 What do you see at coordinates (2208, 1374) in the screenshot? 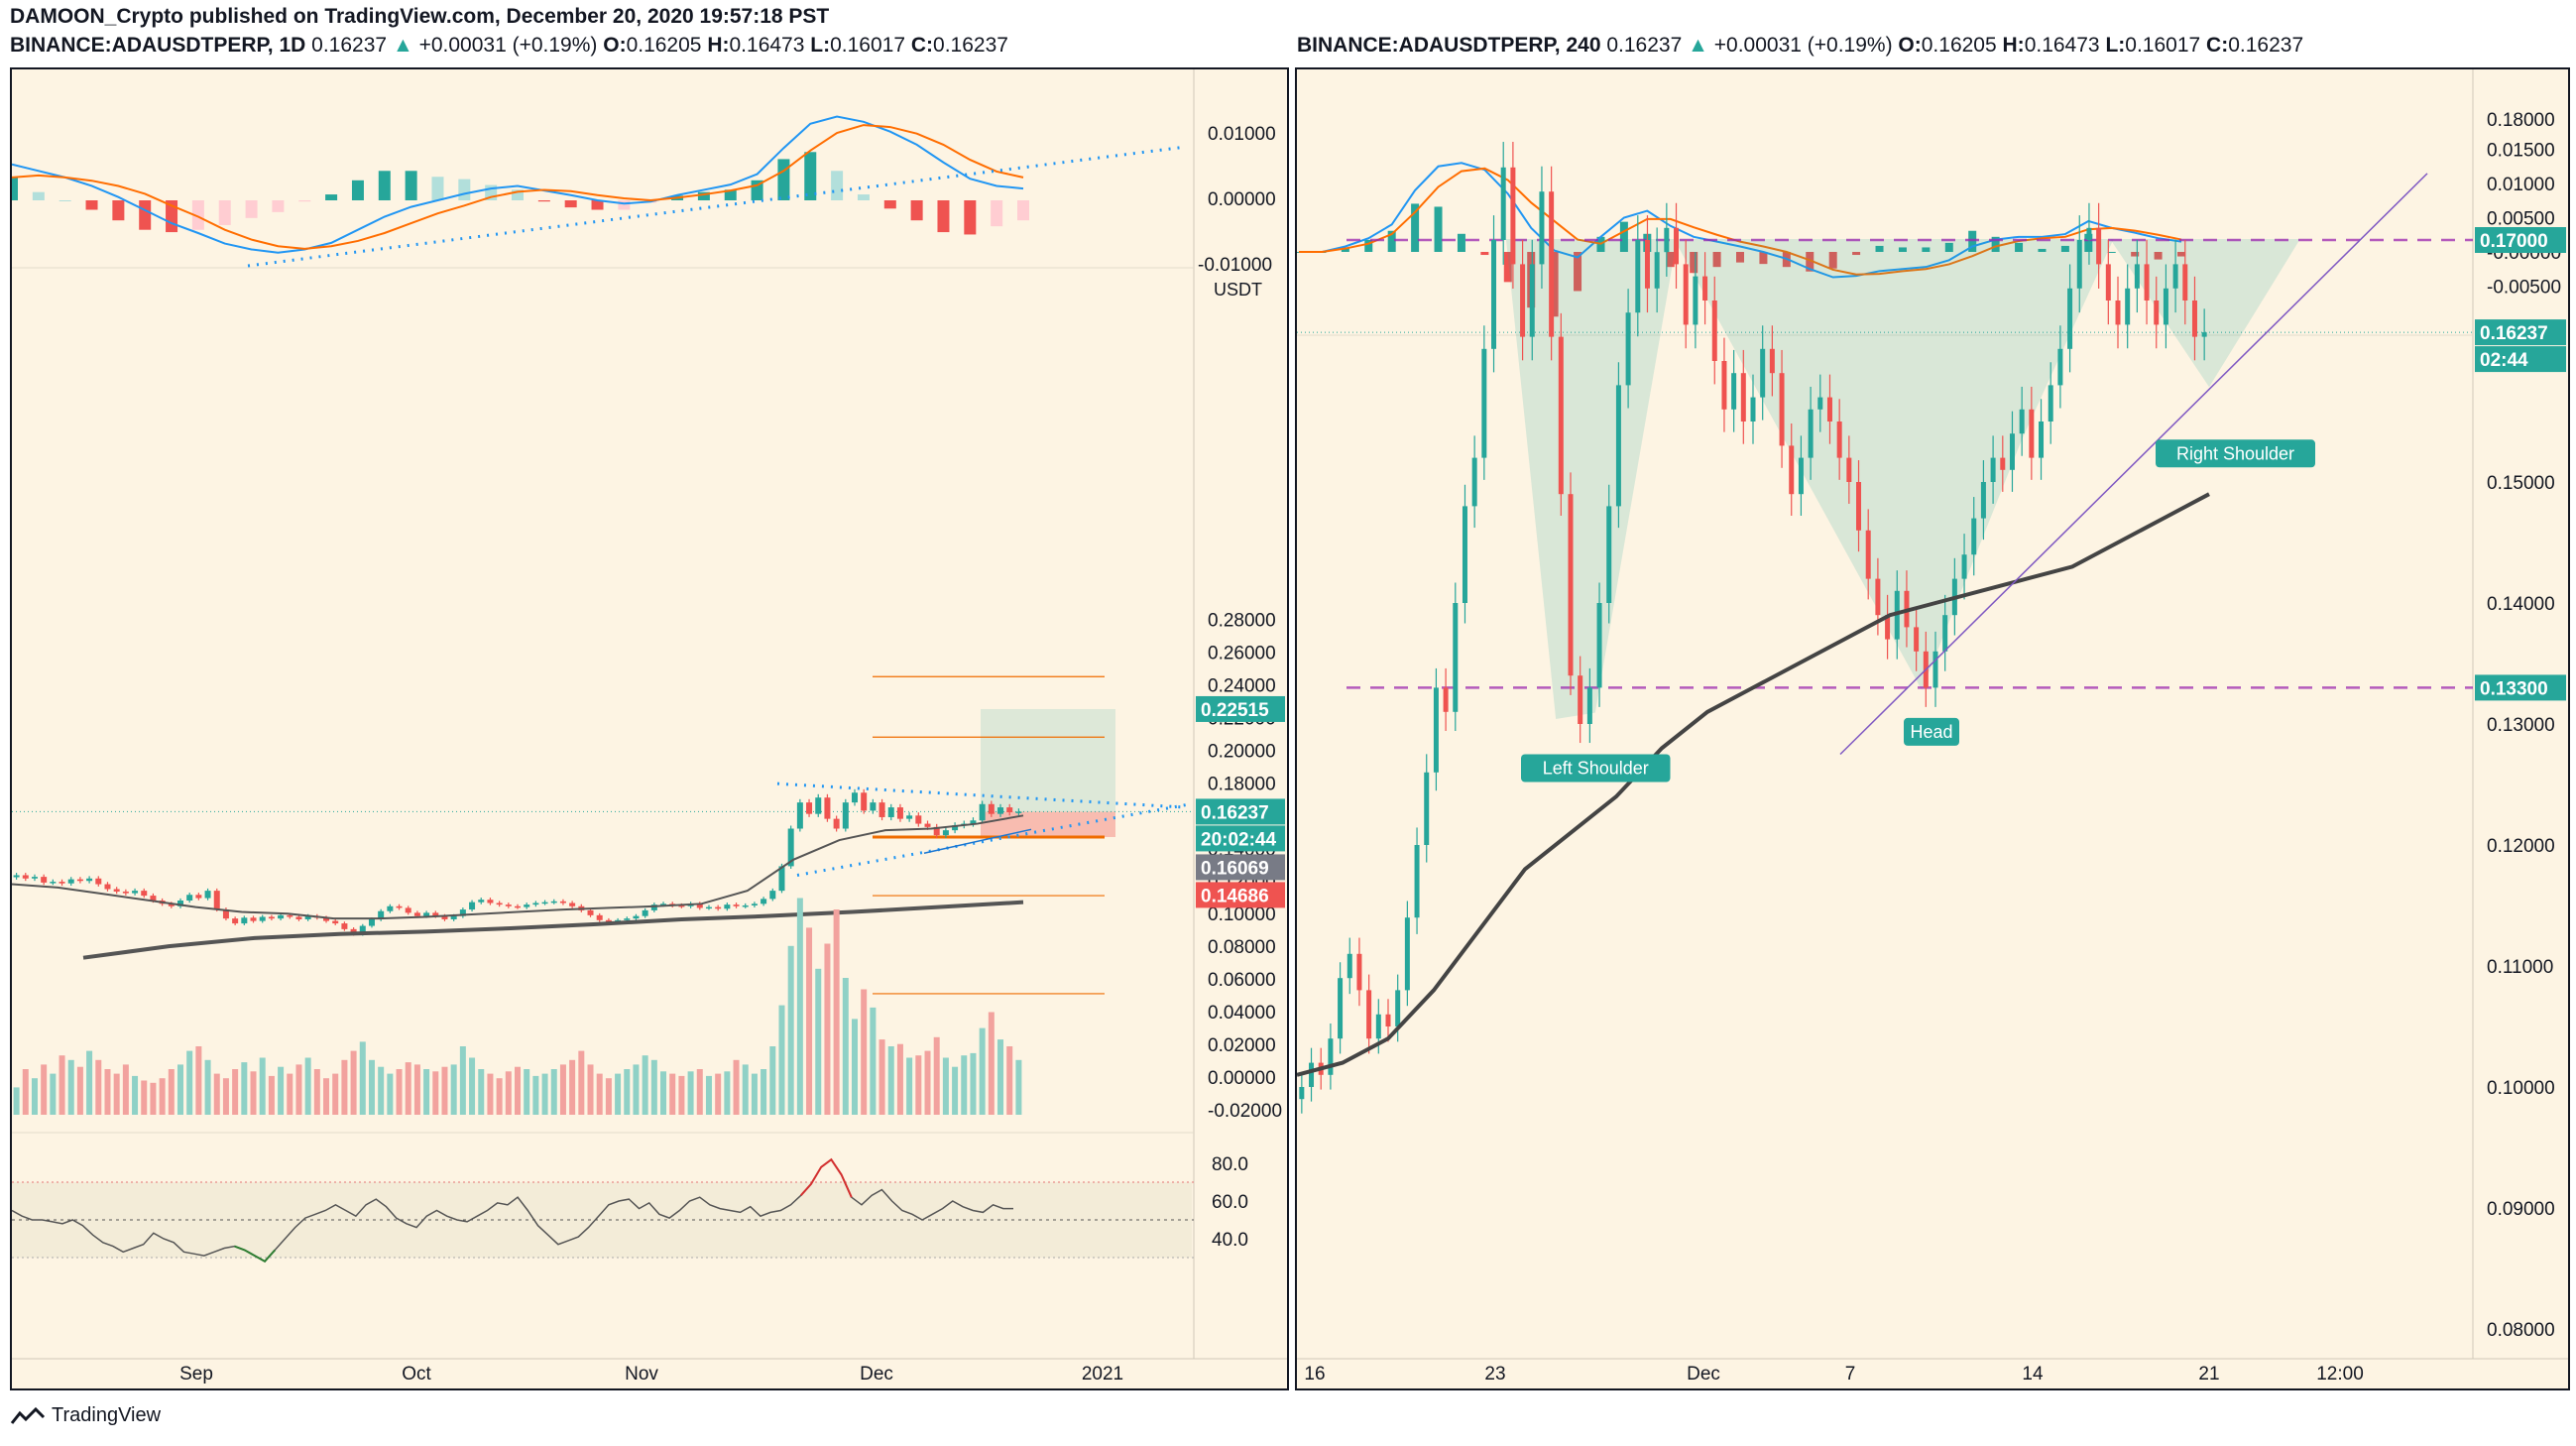
I see `time-tick: 21` at bounding box center [2208, 1374].